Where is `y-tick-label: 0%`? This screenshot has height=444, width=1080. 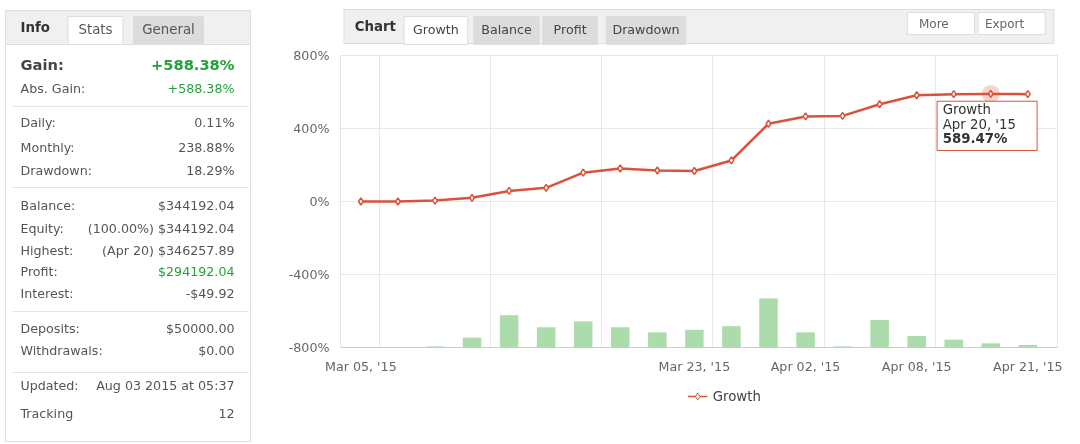 y-tick-label: 0% is located at coordinates (319, 201).